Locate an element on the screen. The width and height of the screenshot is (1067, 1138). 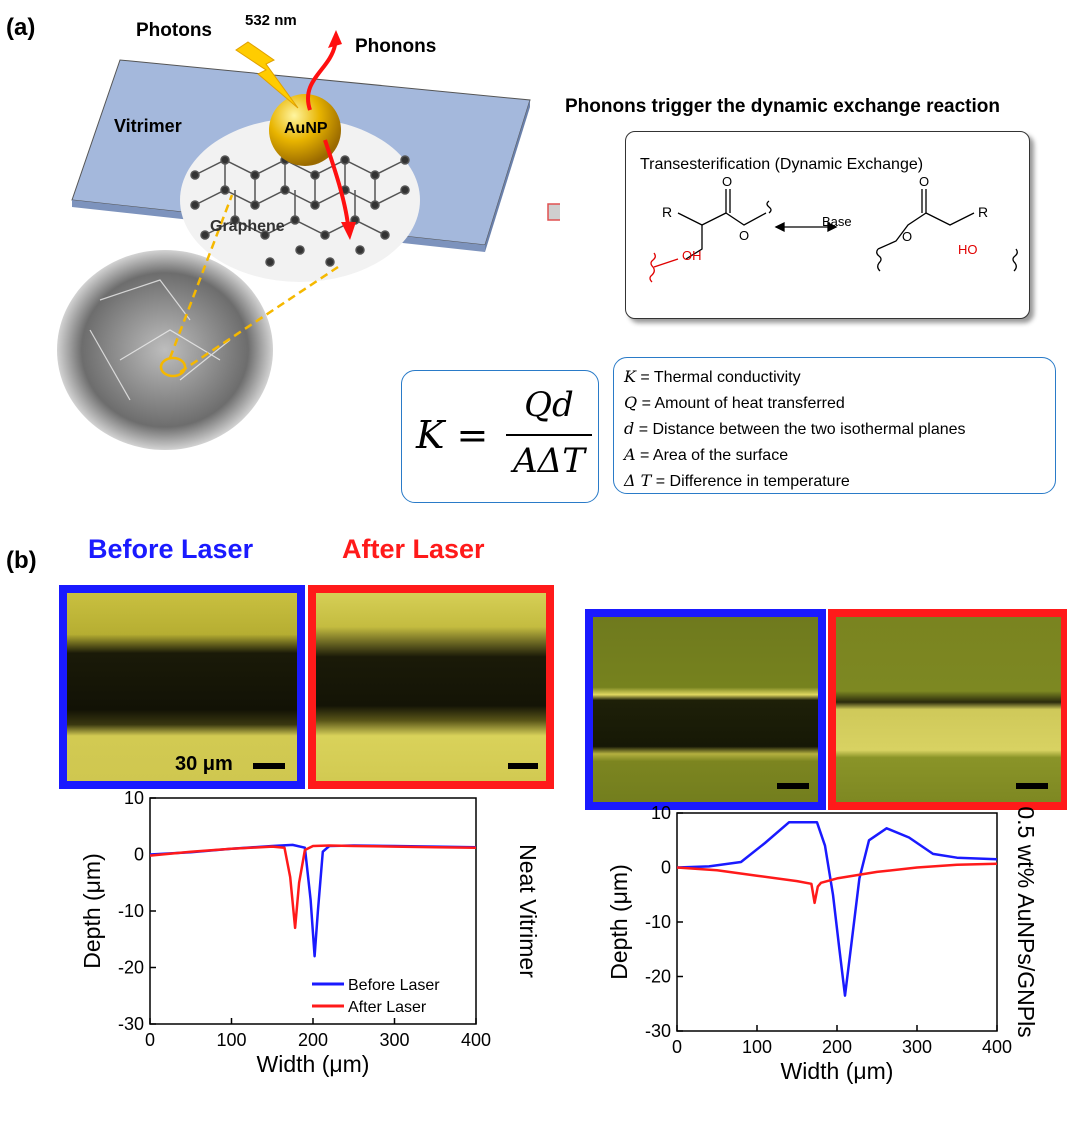
ho-right: HO is located at coordinates (968, 249).